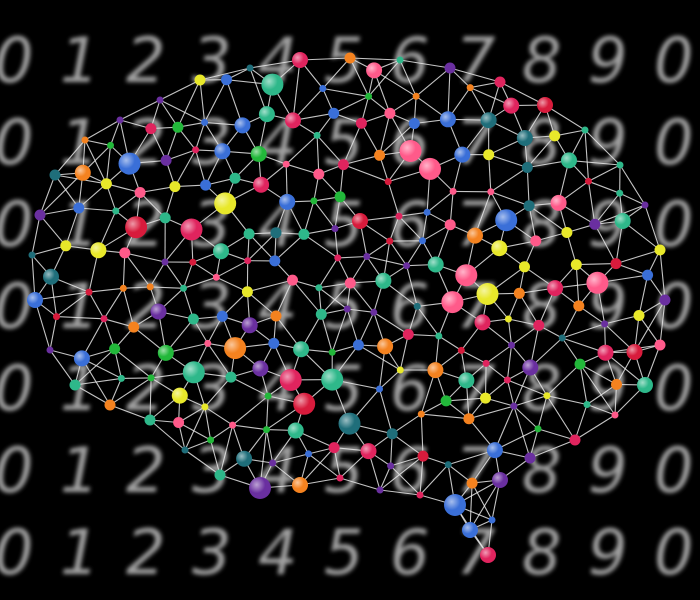 This screenshot has height=600, width=700. I want to click on background-digit: 2, so click(145, 552).